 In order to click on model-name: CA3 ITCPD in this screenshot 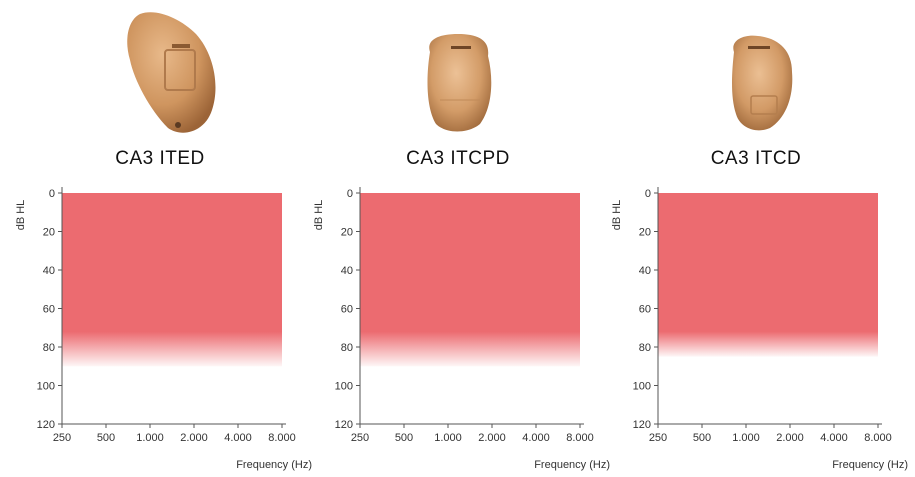, I will do `click(458, 158)`.